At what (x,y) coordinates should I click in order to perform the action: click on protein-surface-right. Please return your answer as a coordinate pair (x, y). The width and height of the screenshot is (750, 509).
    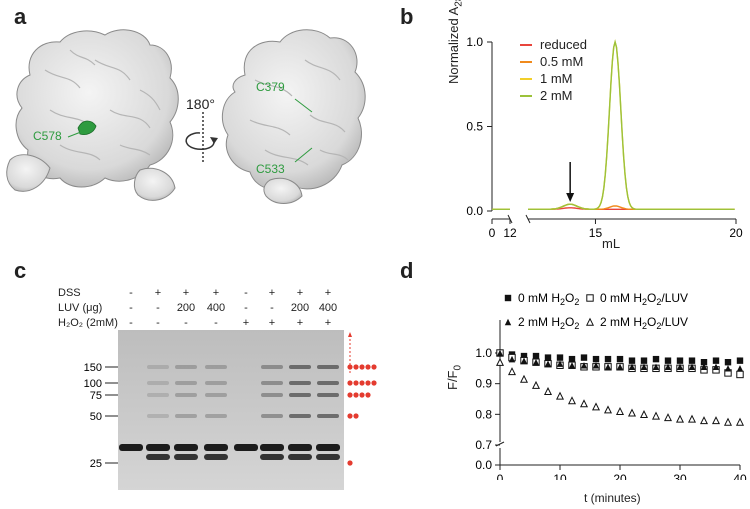
    Looking at the image, I should click on (293, 116).